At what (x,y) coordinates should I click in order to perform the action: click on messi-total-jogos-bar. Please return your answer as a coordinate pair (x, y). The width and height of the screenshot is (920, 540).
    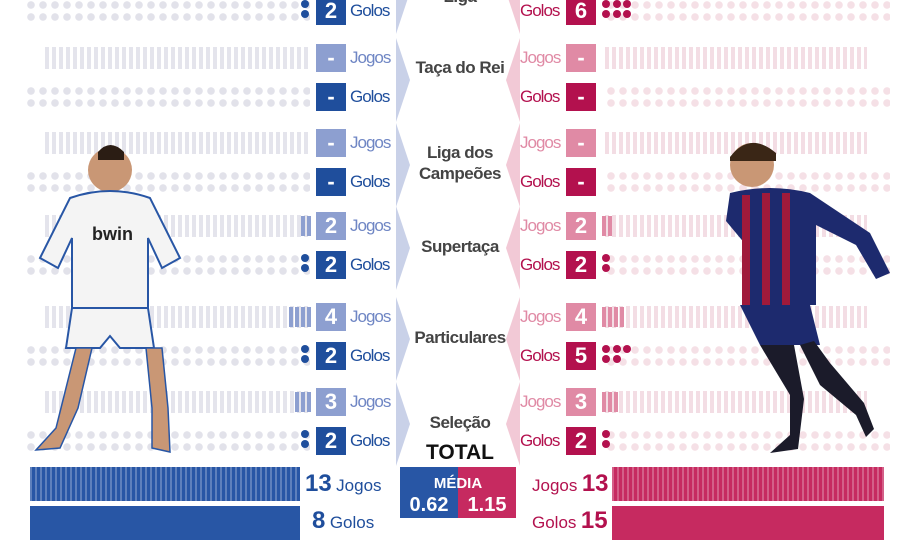
    Looking at the image, I should click on (748, 484).